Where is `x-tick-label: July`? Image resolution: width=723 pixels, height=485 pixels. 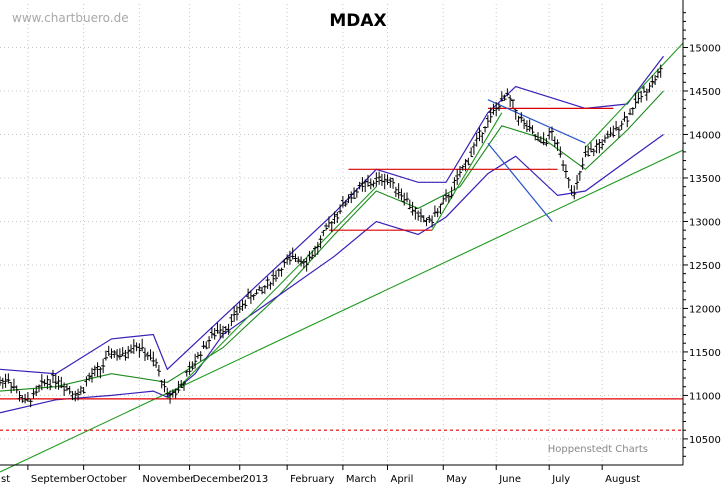 x-tick-label: July is located at coordinates (560, 479).